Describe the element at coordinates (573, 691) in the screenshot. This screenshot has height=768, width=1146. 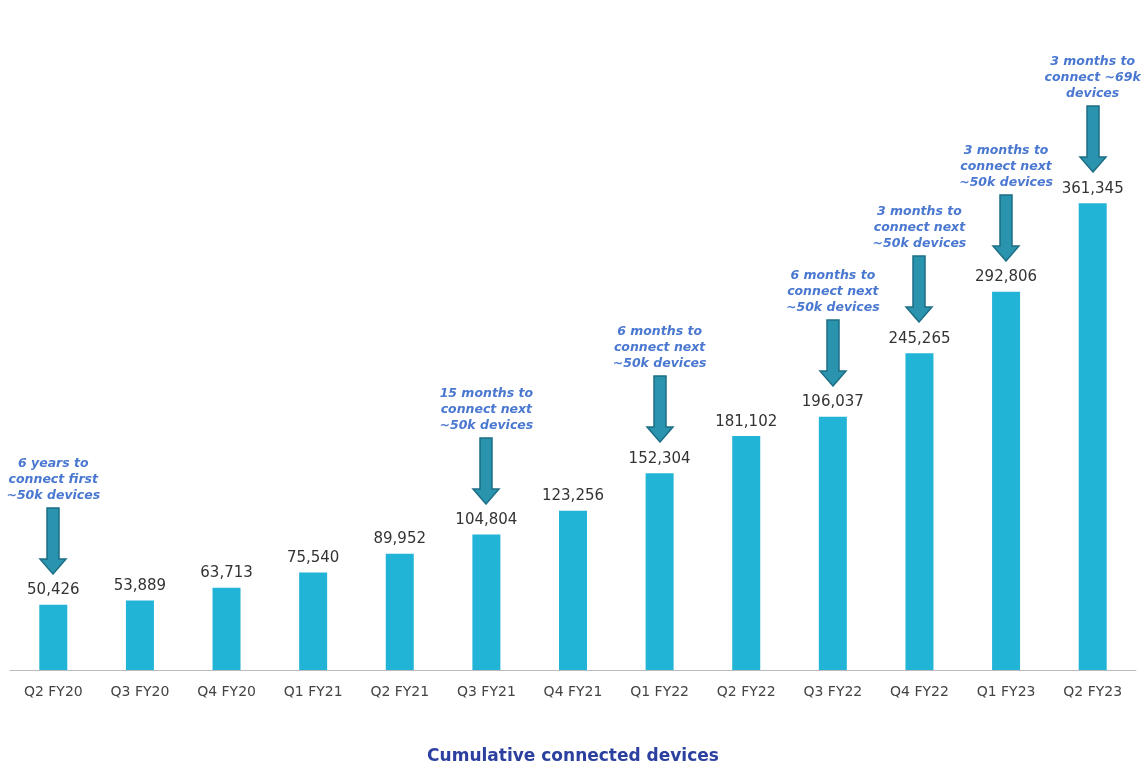
I see `x-tick-label: Q4 FY21` at that location.